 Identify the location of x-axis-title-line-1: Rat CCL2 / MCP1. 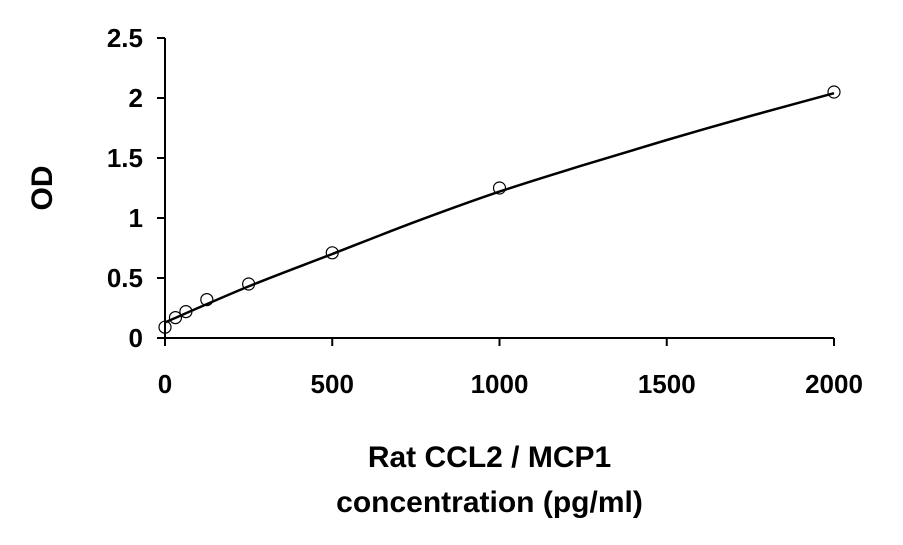
(489, 457).